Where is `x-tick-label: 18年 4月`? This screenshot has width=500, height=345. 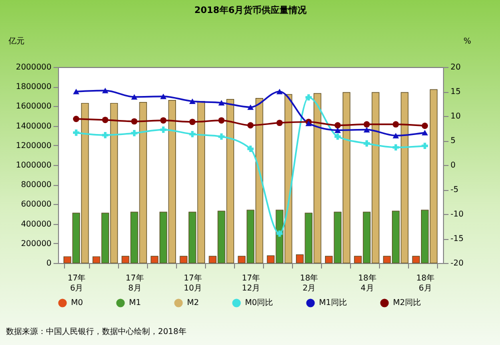 x-tick-label: 18年 4月 is located at coordinates (367, 283).